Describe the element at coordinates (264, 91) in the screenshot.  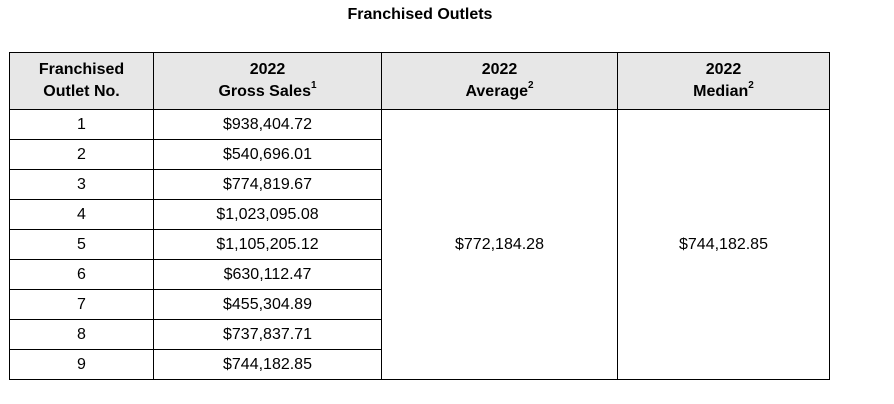
I see `header-gross-sales-line2: Gross Sales` at that location.